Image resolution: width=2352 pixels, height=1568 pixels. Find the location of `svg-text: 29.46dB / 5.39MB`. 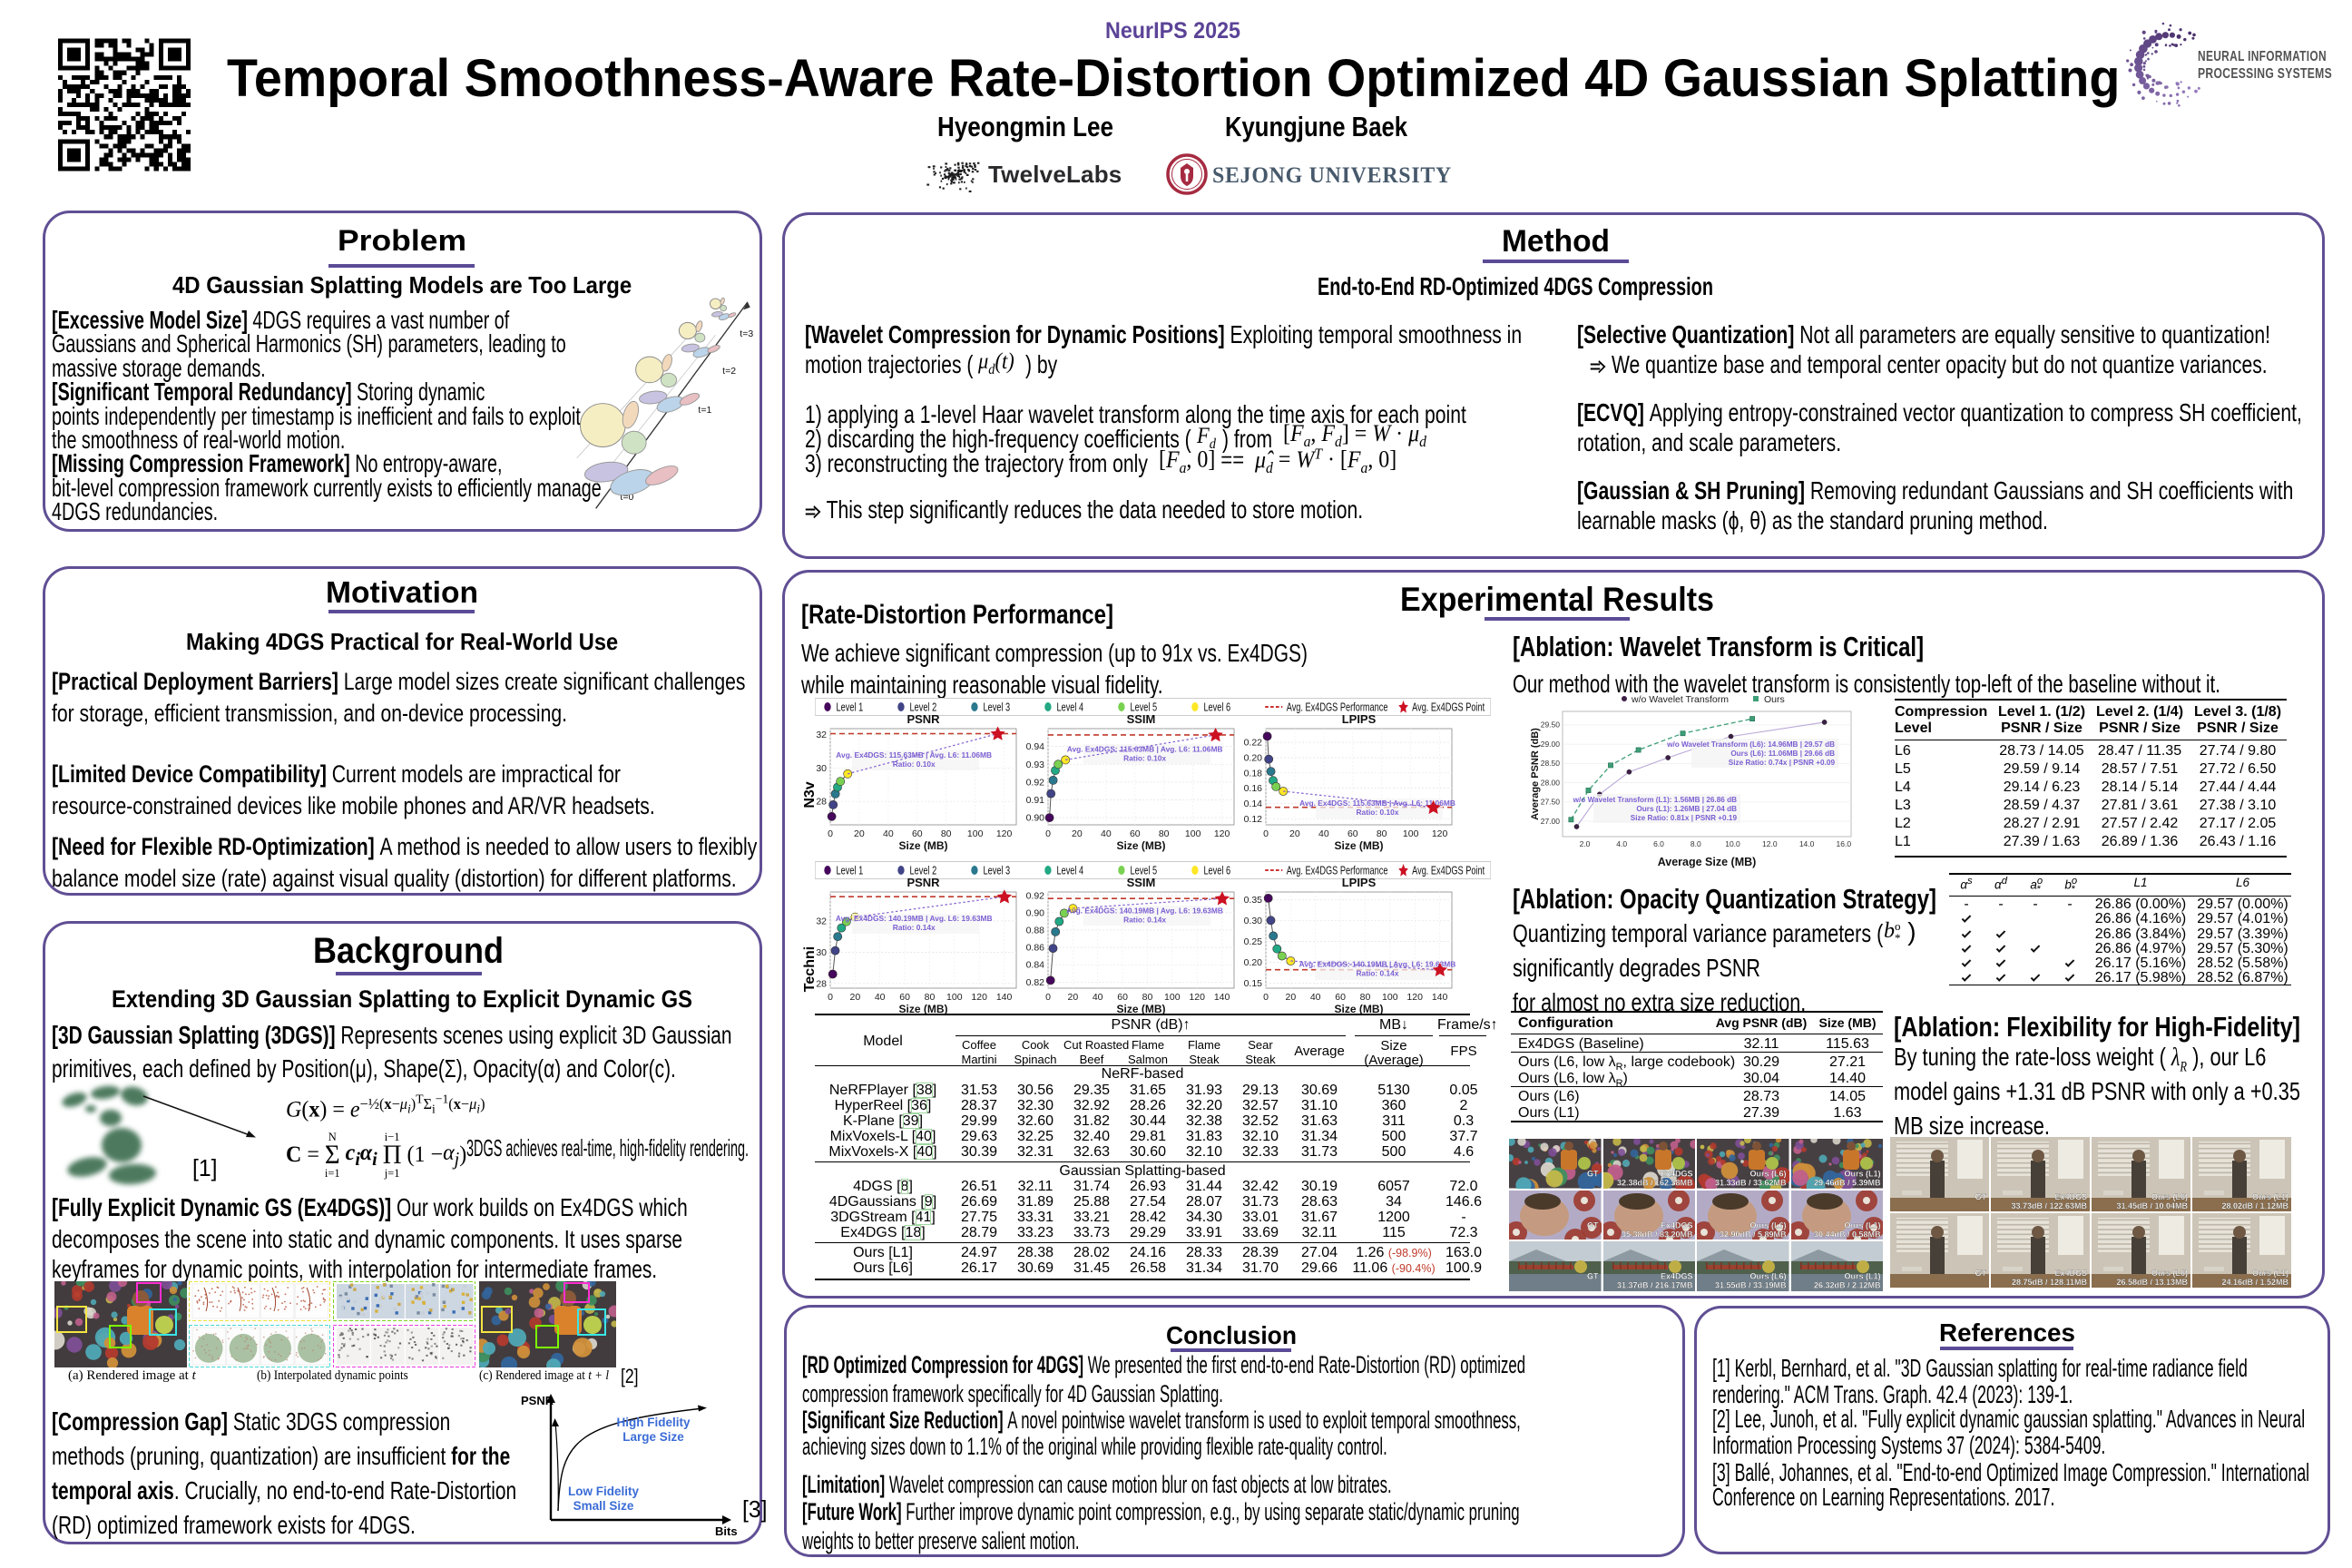

svg-text: 29.46dB / 5.39MB is located at coordinates (1846, 1183).